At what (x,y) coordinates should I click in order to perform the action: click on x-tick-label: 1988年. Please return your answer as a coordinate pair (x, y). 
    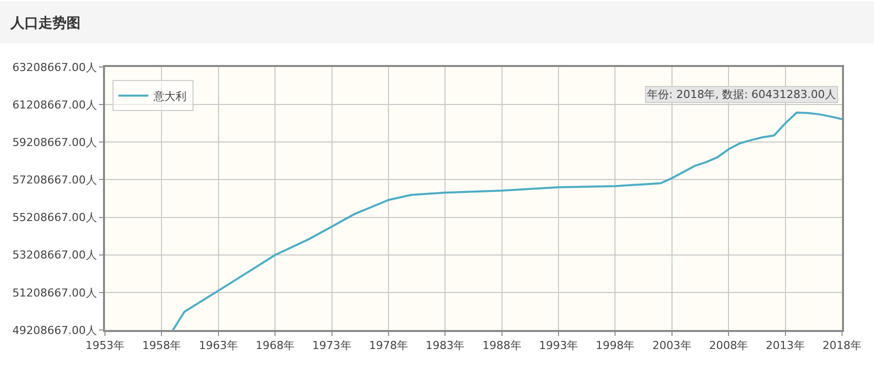
    Looking at the image, I should click on (502, 345).